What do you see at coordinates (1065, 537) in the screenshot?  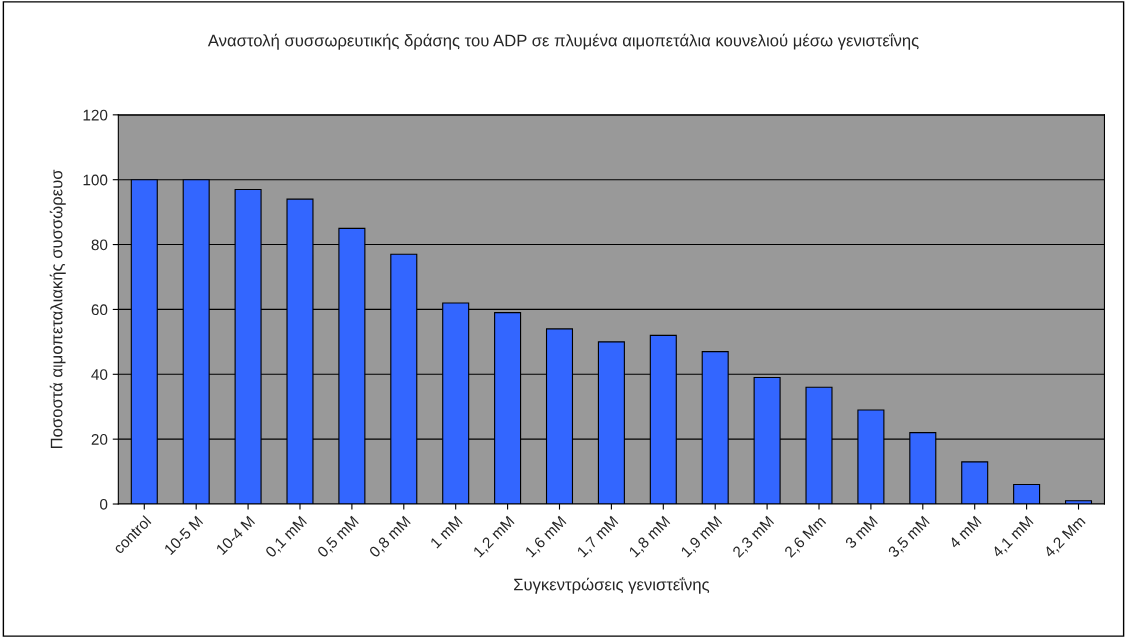 I see `x-tick-label: 4,2 Mm` at bounding box center [1065, 537].